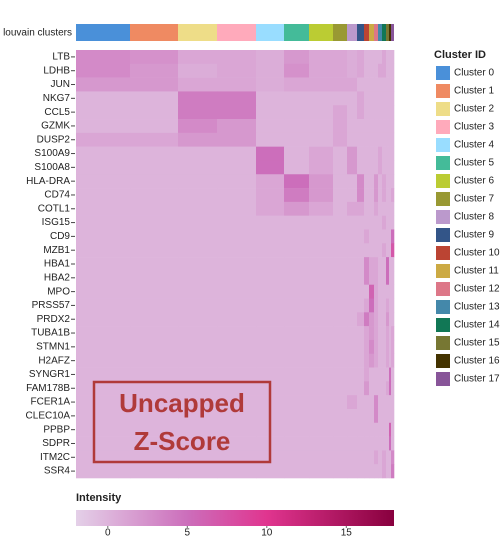 The image size is (500, 543). I want to click on gene-label: CLEC10A, so click(48, 416).